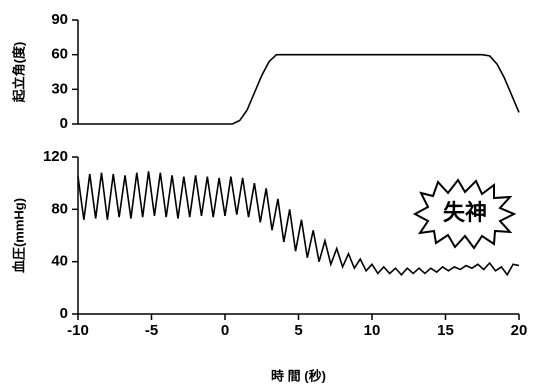  Describe the element at coordinates (59, 208) in the screenshot. I see `y-tick-label: 80` at that location.